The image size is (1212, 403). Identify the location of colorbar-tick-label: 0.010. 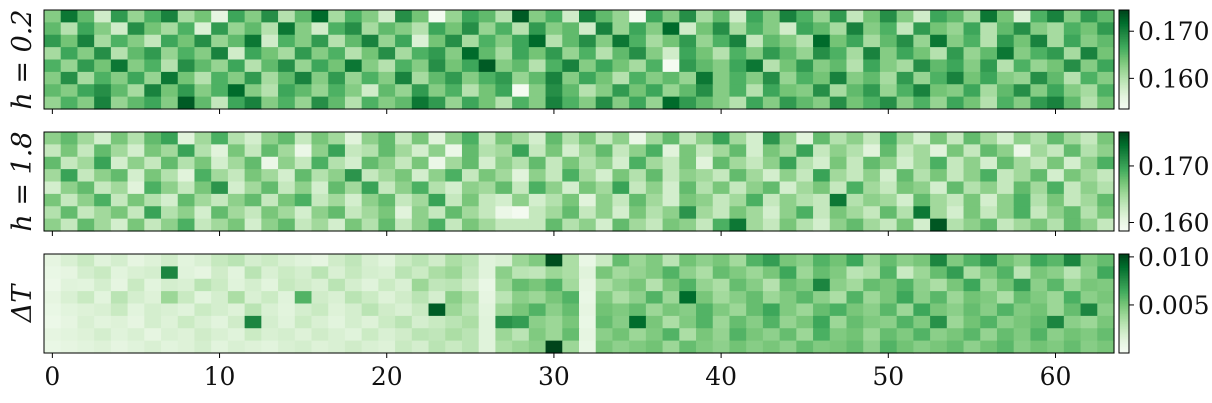
(1174, 257).